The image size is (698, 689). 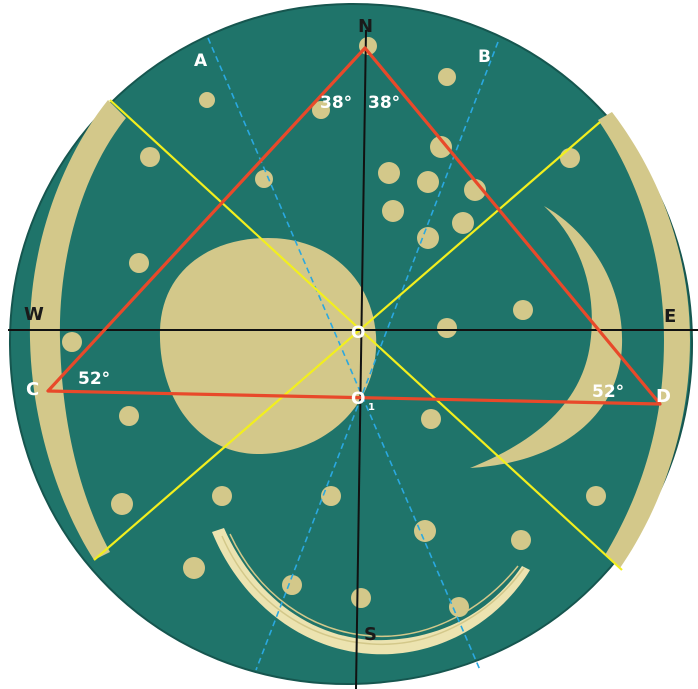 I want to click on angle-apex-left: 38°, so click(x=336, y=103).